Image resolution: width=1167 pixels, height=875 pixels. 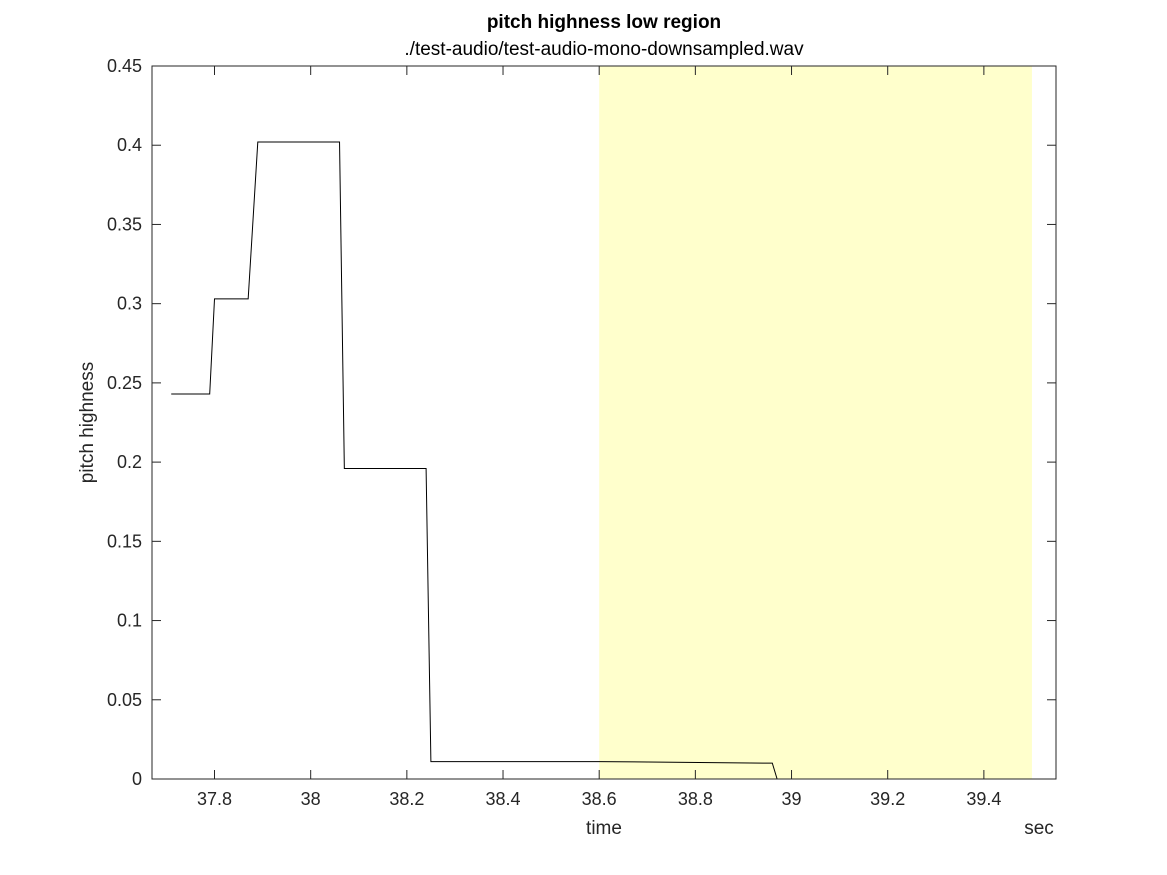 What do you see at coordinates (129, 621) in the screenshot?
I see `y-tick-label: 0.1` at bounding box center [129, 621].